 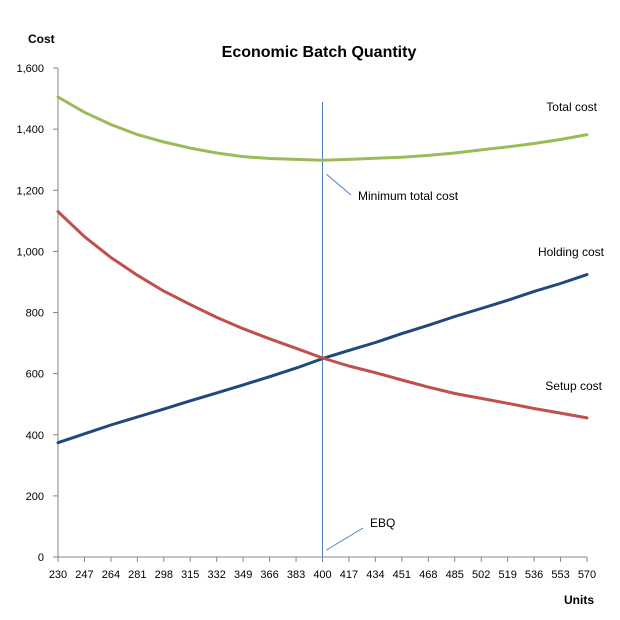 What do you see at coordinates (30, 252) in the screenshot?
I see `y-tick-label: 1,000` at bounding box center [30, 252].